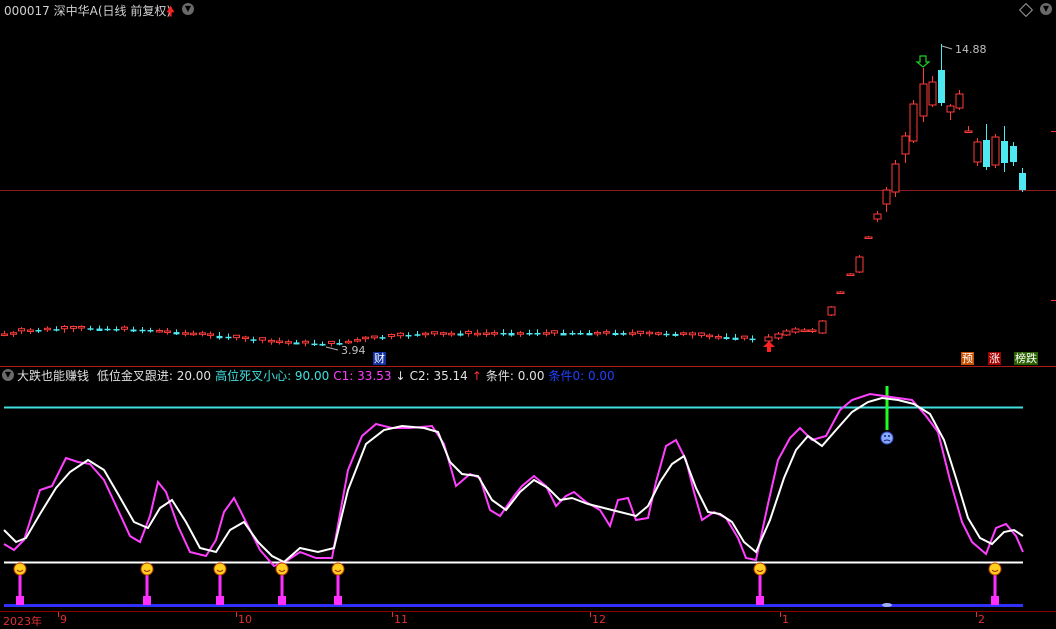 The height and width of the screenshot is (629, 1056). What do you see at coordinates (88, 11) in the screenshot?
I see `stock-title: 000017 深中华A(日线 前复权)` at bounding box center [88, 11].